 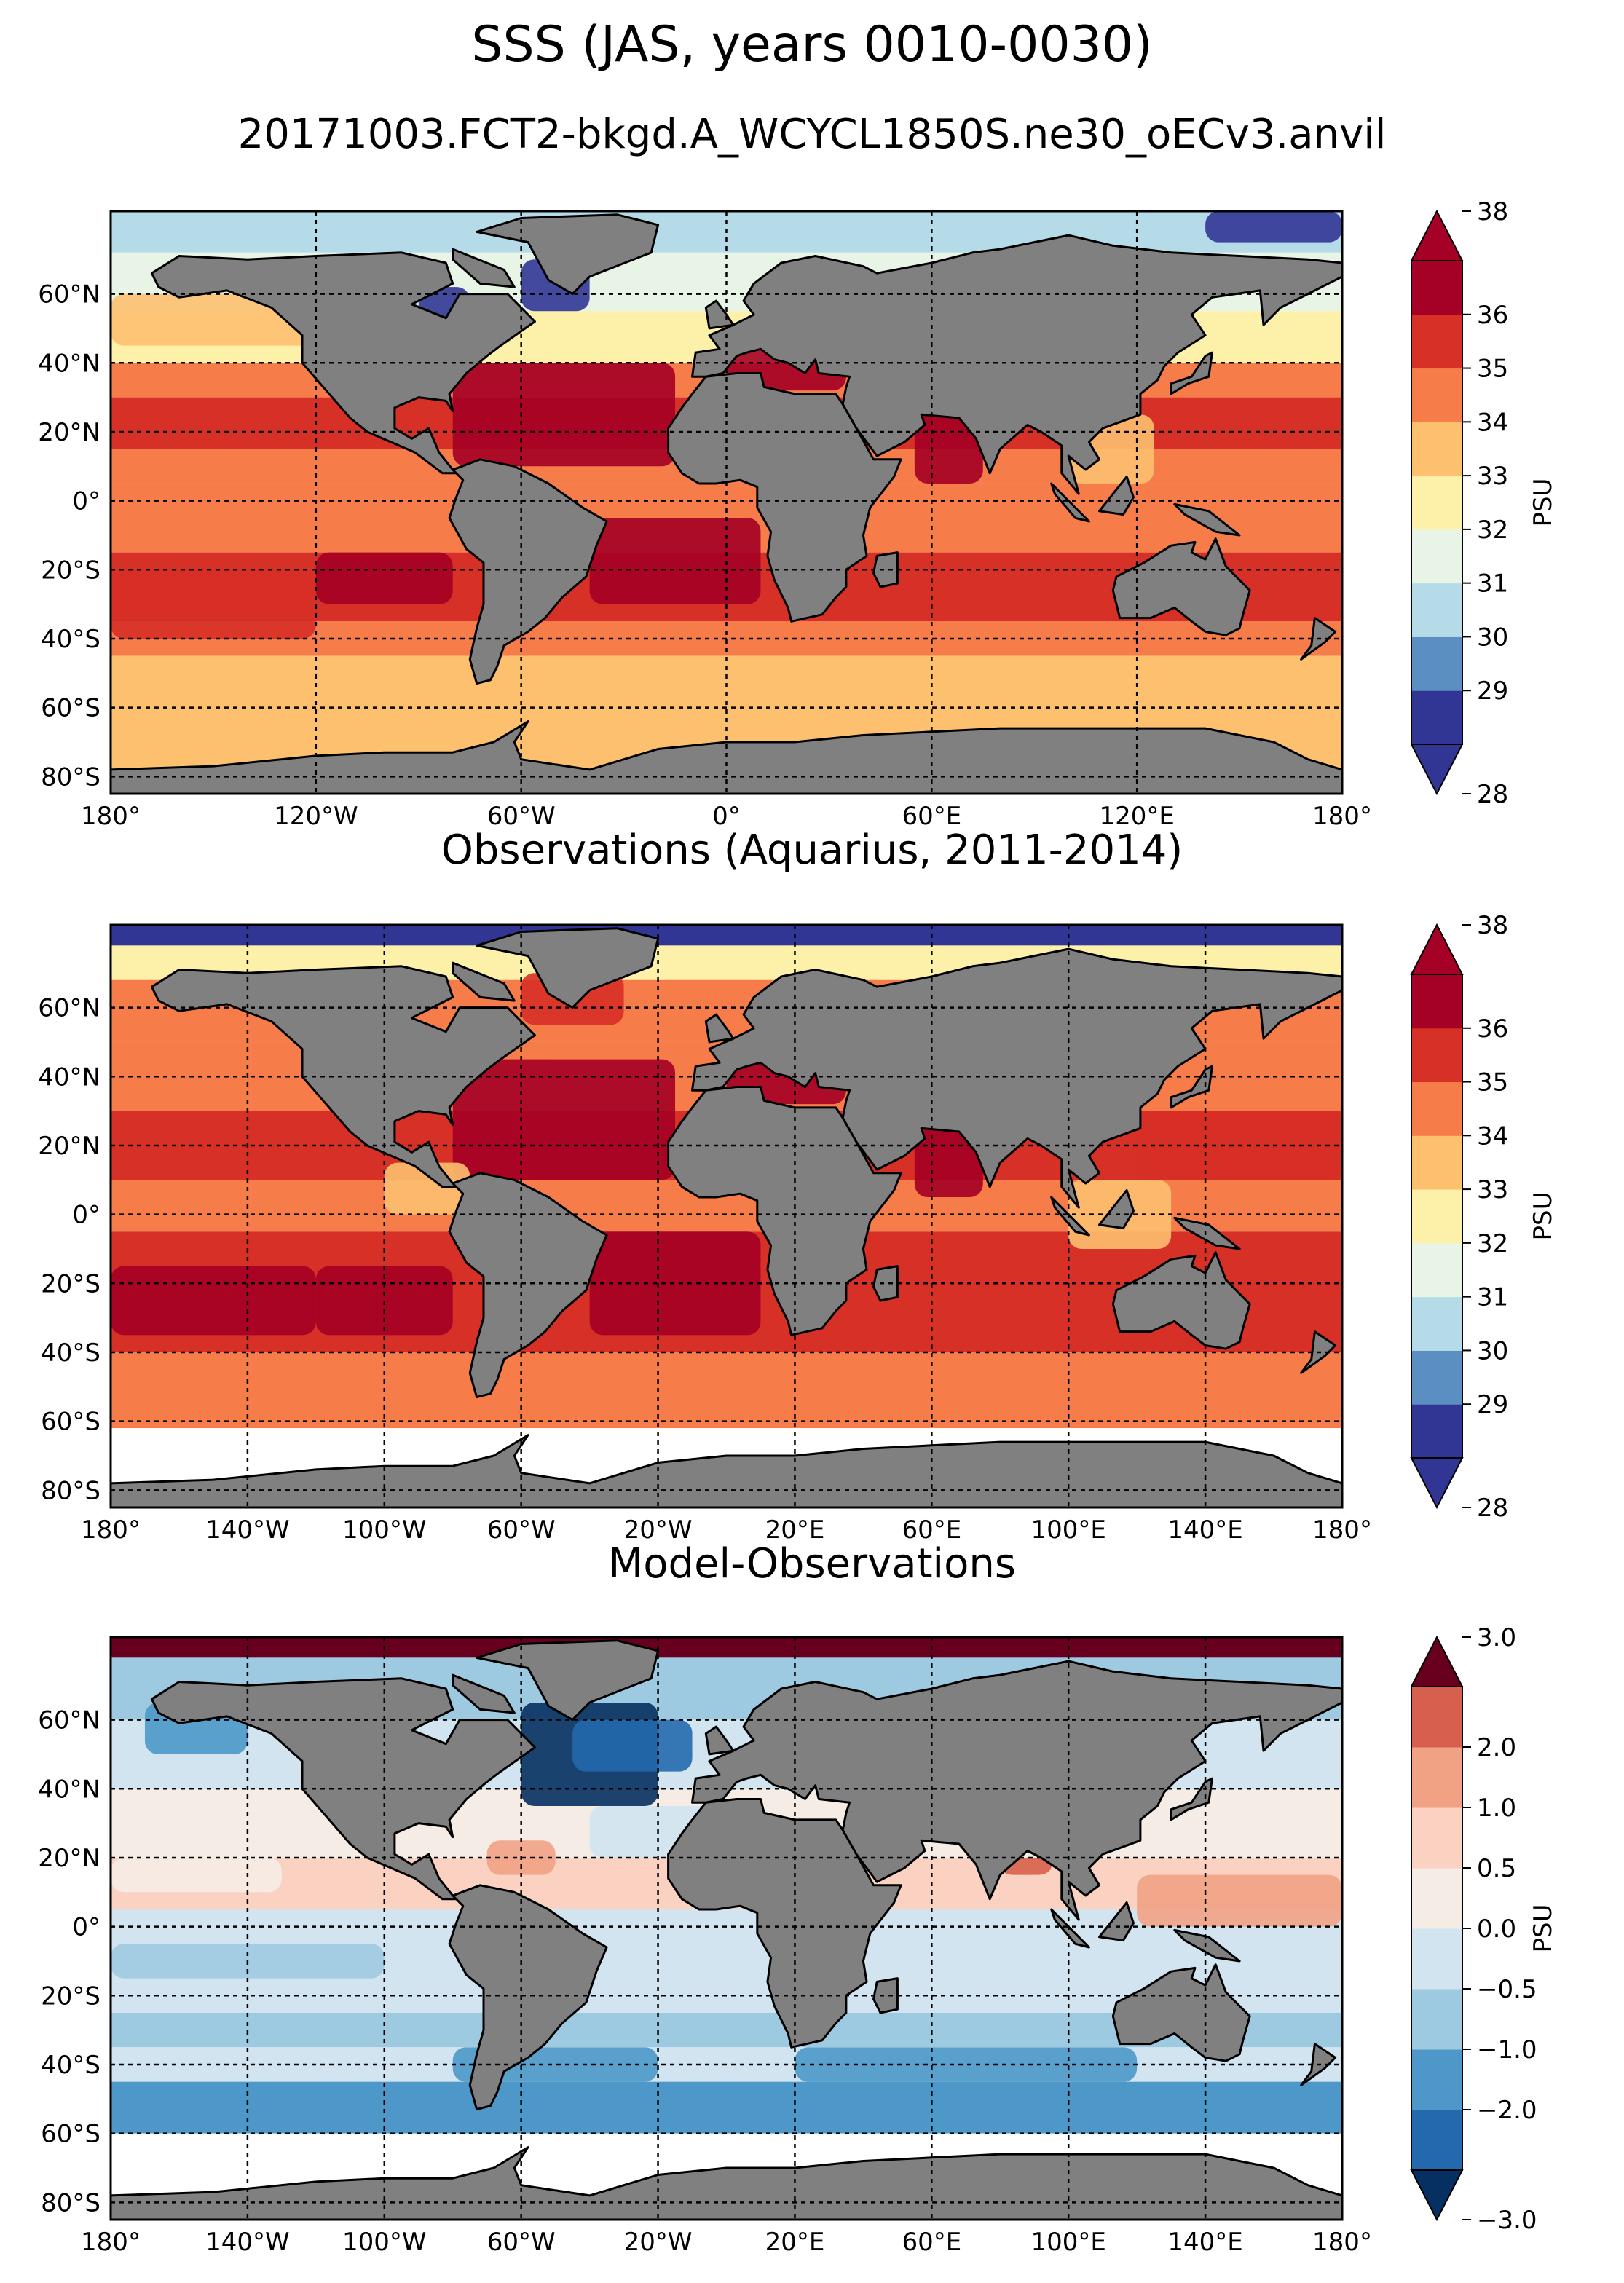 What do you see at coordinates (784, 1923) in the screenshot?
I see `land-africa` at bounding box center [784, 1923].